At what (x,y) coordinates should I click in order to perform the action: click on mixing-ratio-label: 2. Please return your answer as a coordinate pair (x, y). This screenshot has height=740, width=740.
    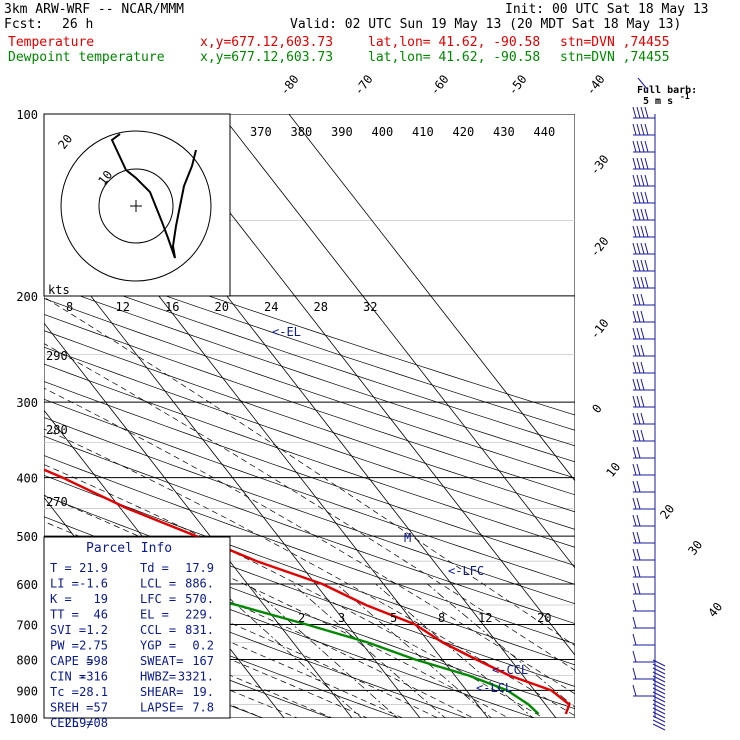
    Looking at the image, I should click on (301, 618).